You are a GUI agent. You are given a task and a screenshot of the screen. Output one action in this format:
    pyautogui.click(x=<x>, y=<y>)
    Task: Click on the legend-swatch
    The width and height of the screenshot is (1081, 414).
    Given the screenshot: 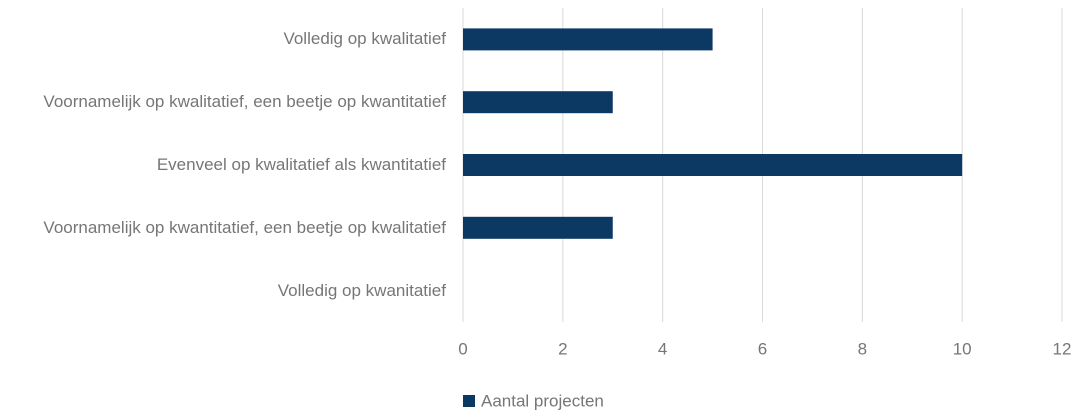 What is the action you would take?
    pyautogui.click(x=469, y=401)
    